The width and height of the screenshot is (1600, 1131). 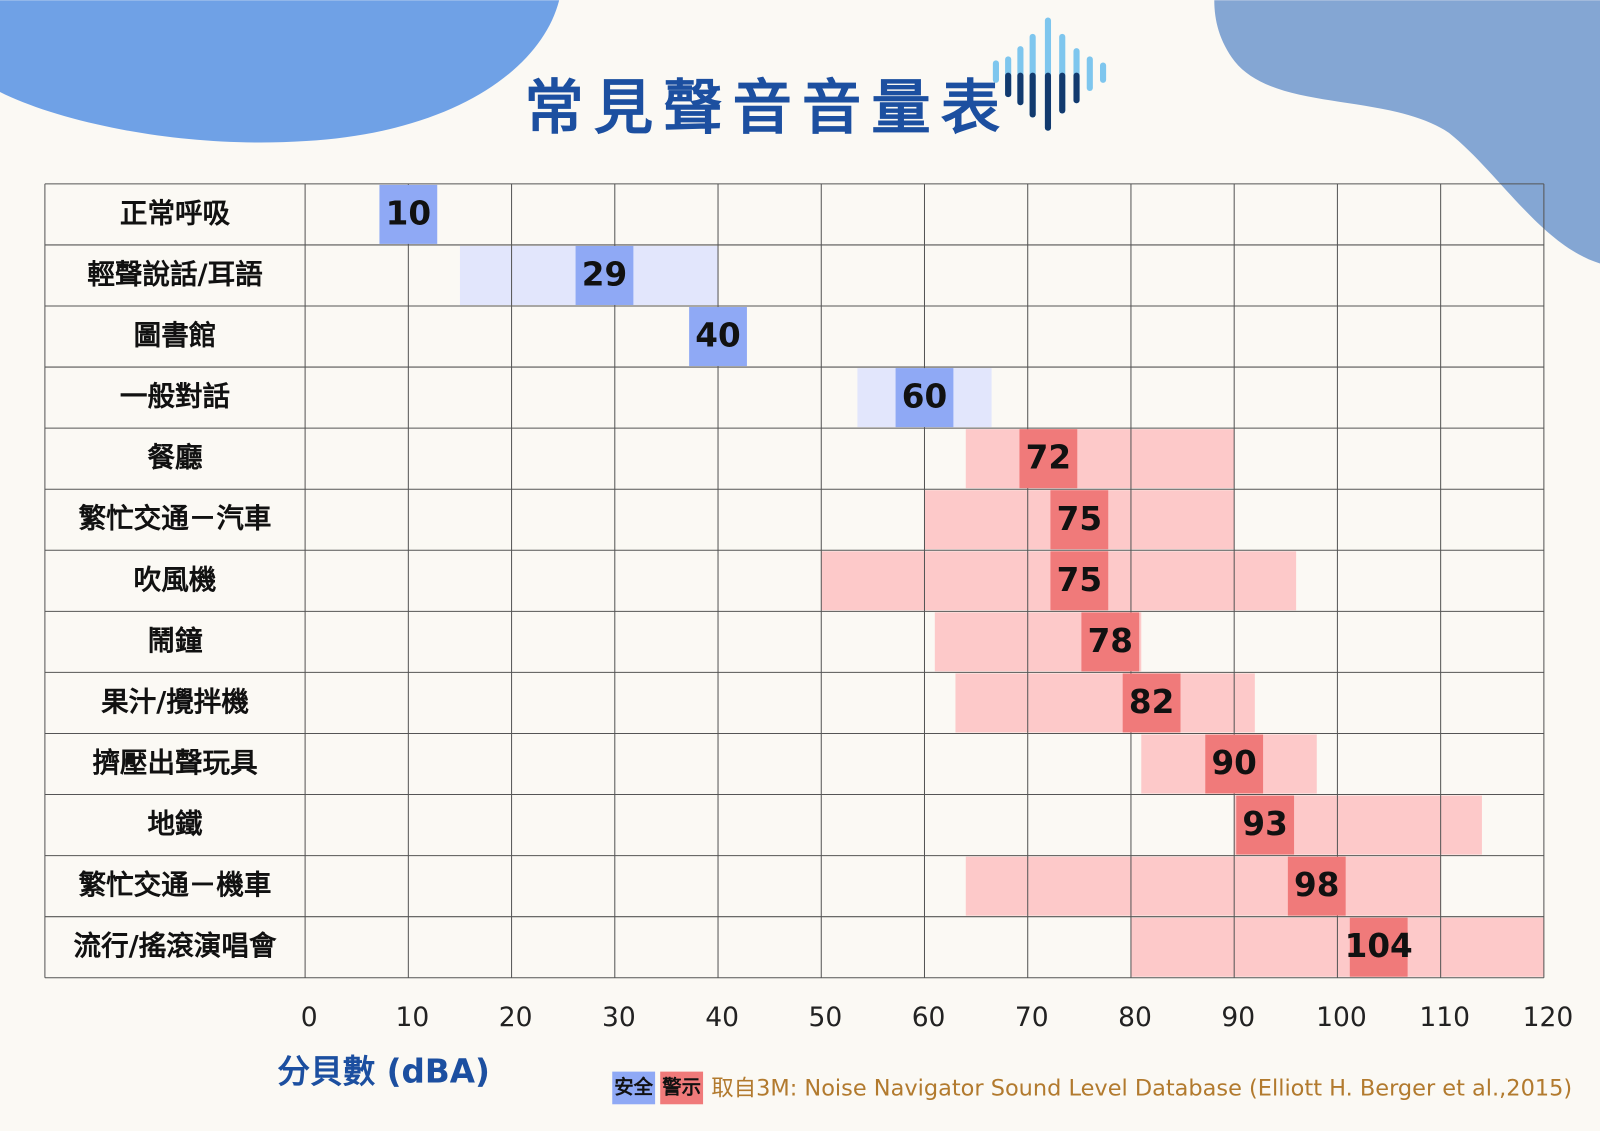 I want to click on value-label: 82, so click(x=1151, y=702).